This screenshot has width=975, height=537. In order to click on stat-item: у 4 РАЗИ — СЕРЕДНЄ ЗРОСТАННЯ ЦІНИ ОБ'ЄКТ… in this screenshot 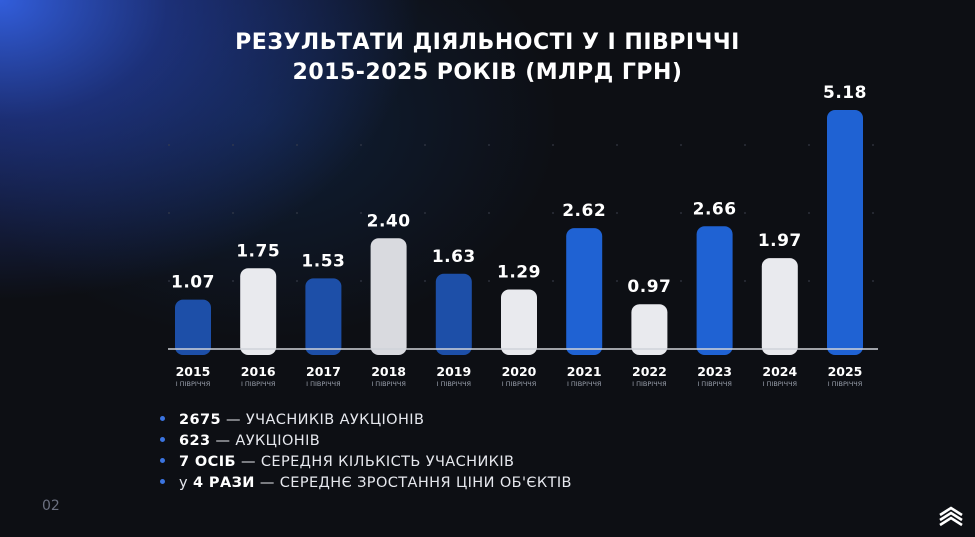, I will do `click(366, 483)`.